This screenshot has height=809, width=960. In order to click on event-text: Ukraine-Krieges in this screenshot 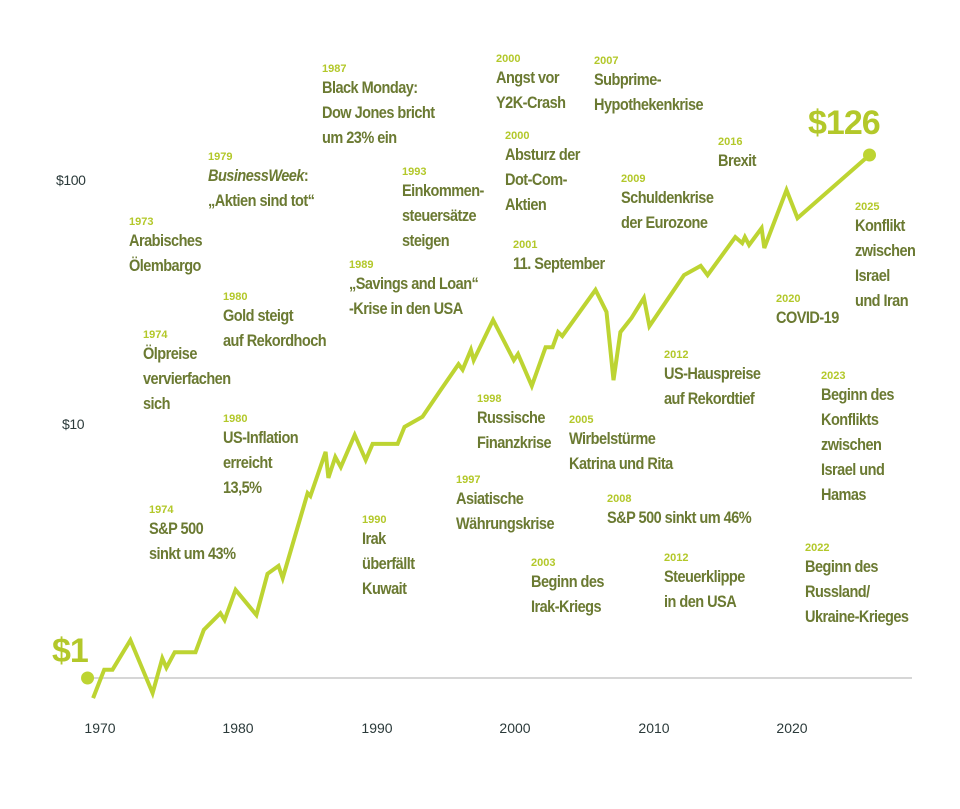, I will do `click(857, 617)`.